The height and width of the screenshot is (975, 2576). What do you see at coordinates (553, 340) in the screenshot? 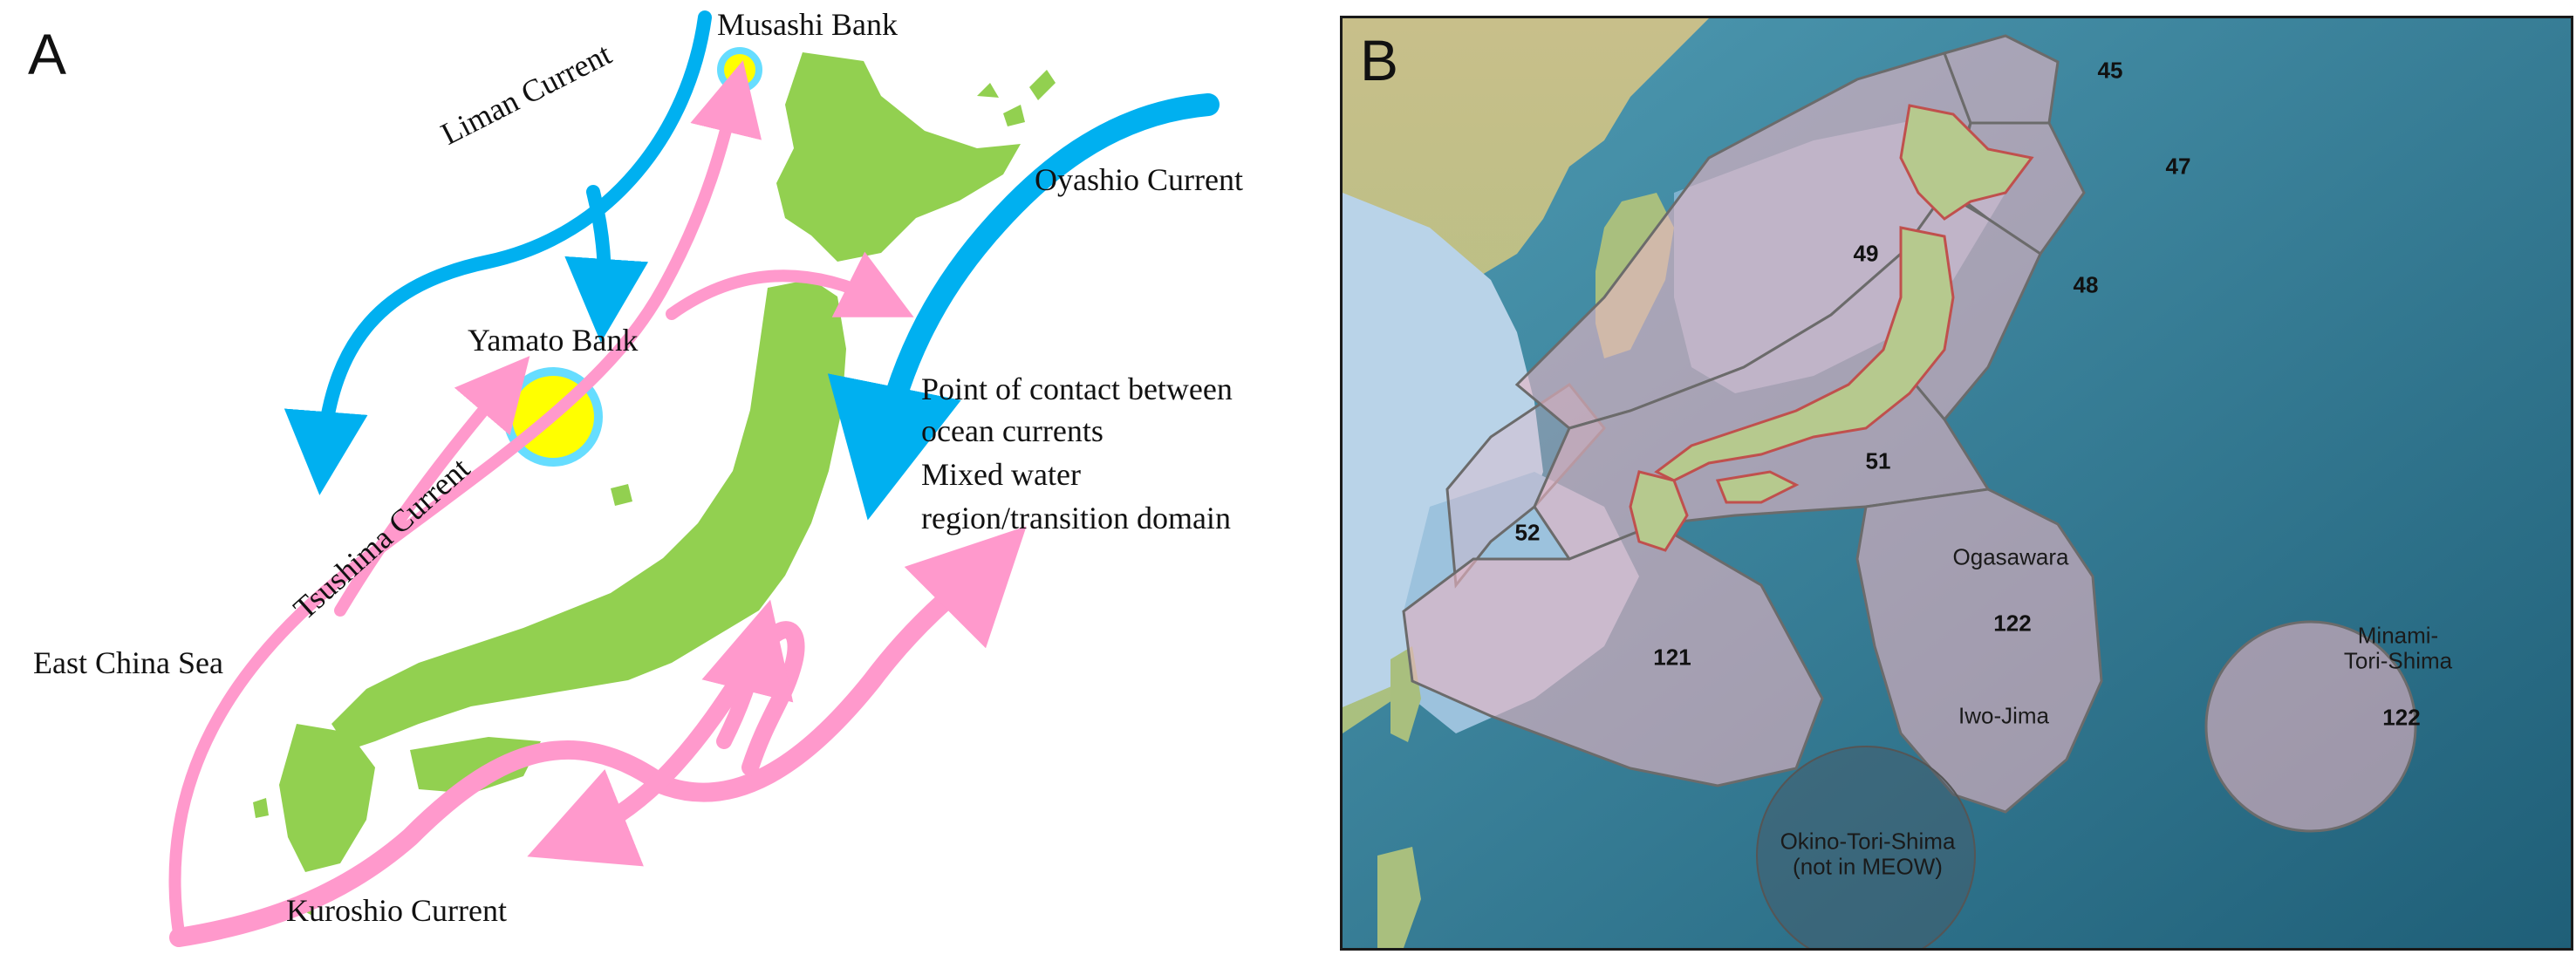
I see `yamato-bank-label: Yamato Bank` at bounding box center [553, 340].